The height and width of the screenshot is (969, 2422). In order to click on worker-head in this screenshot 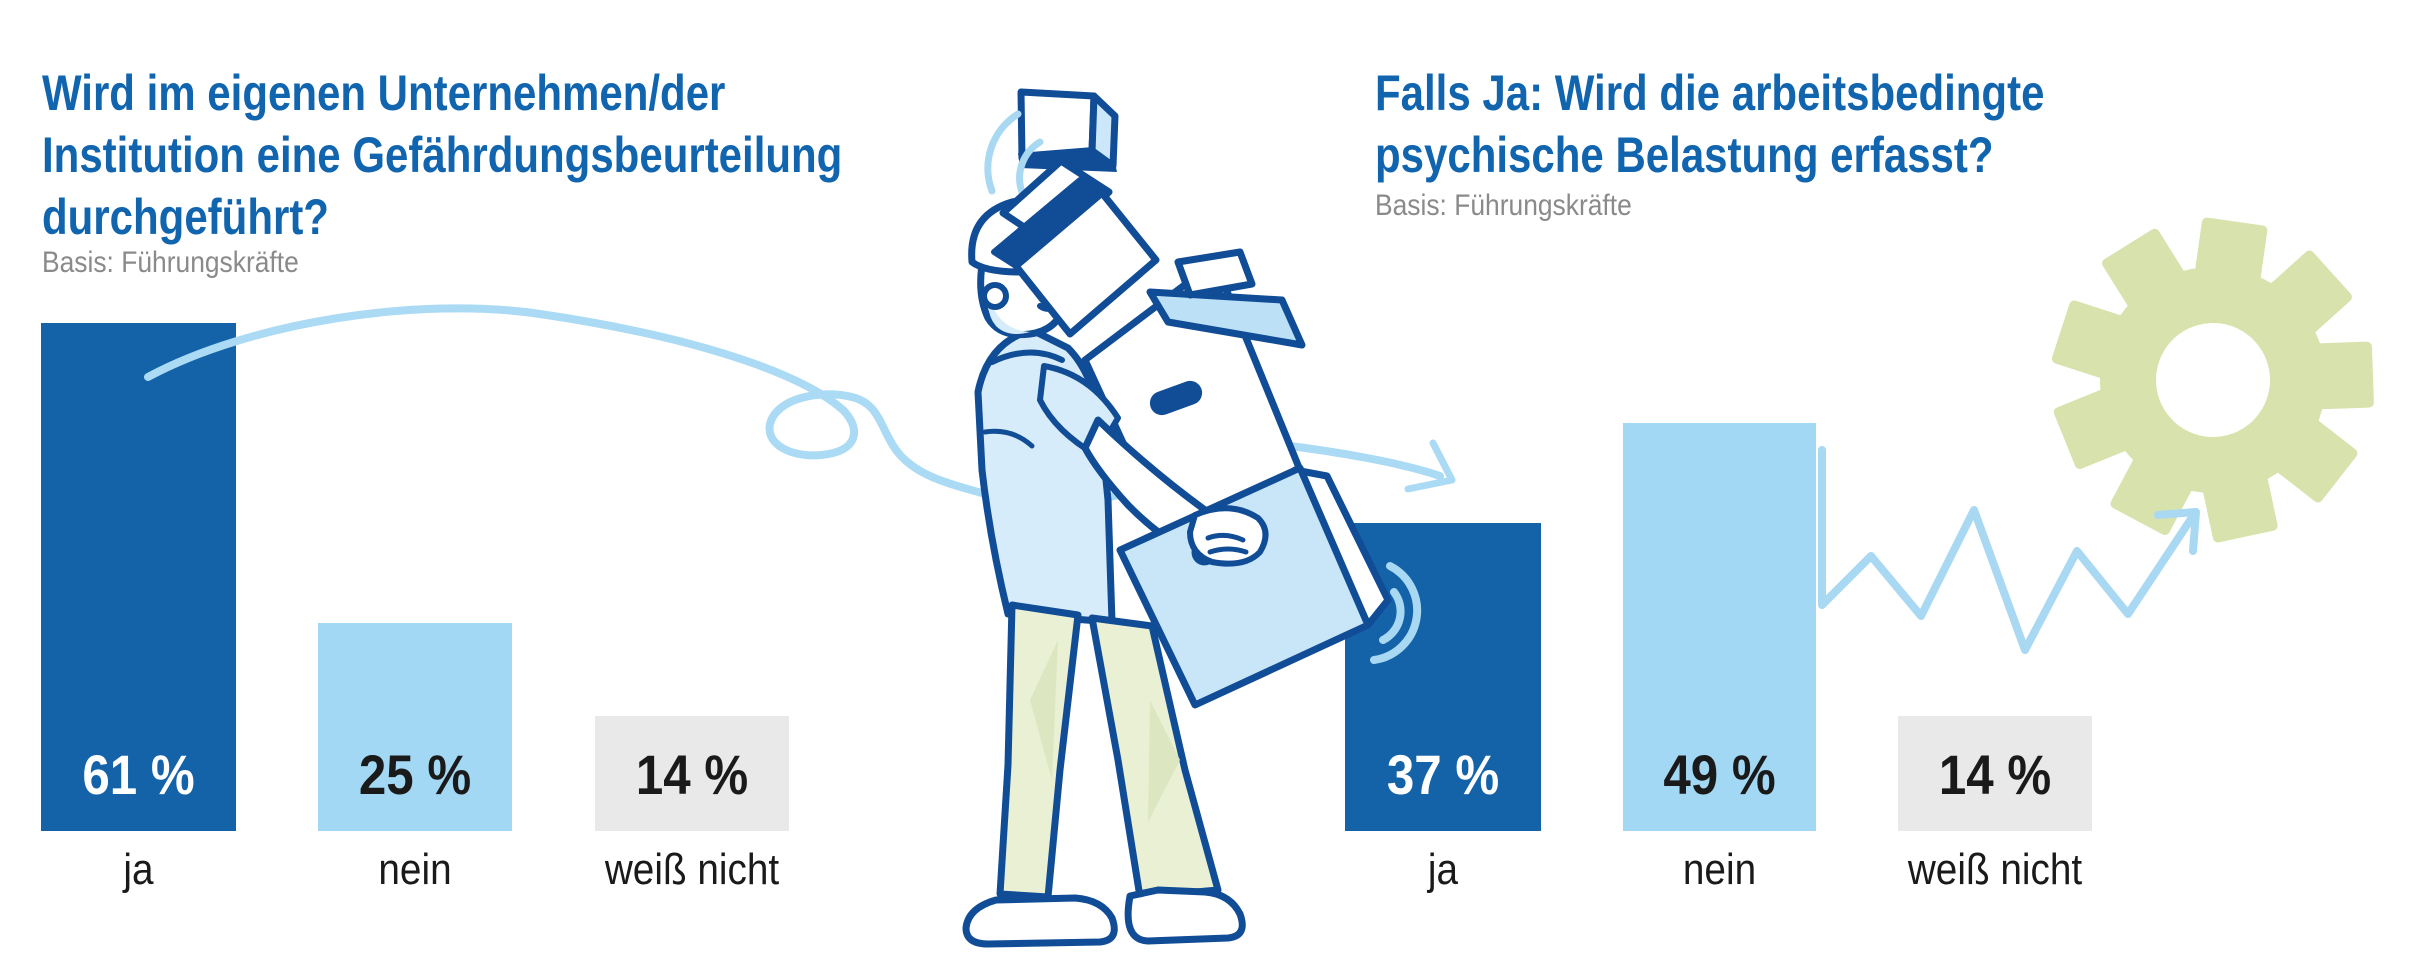, I will do `click(1031, 267)`.